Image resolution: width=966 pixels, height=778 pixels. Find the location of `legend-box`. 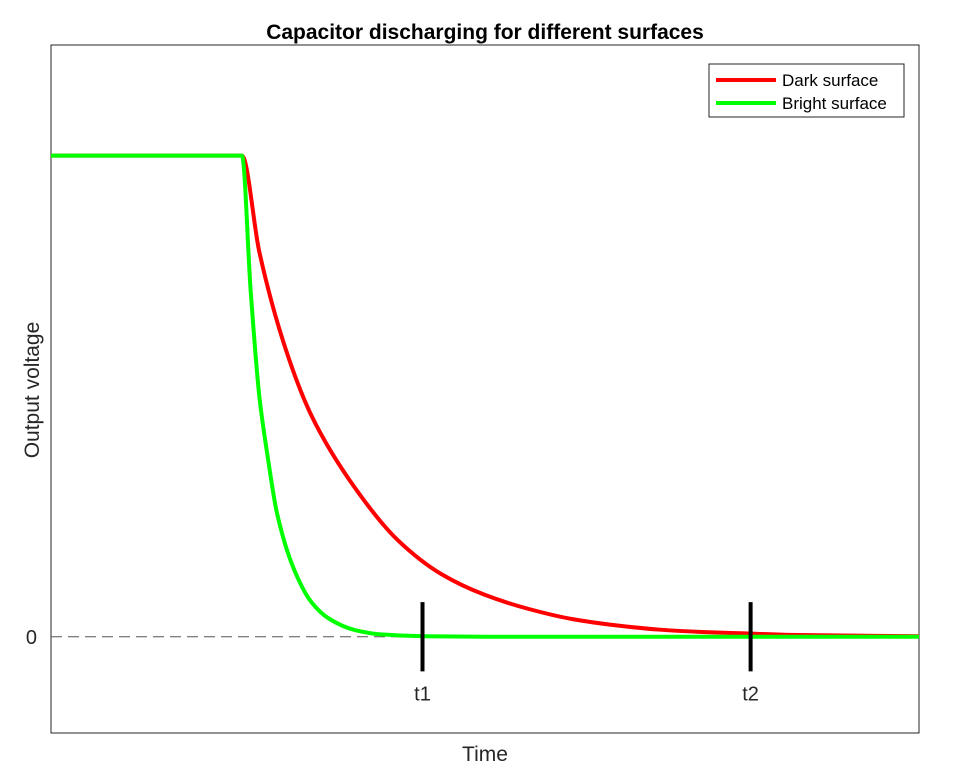

legend-box is located at coordinates (806, 90).